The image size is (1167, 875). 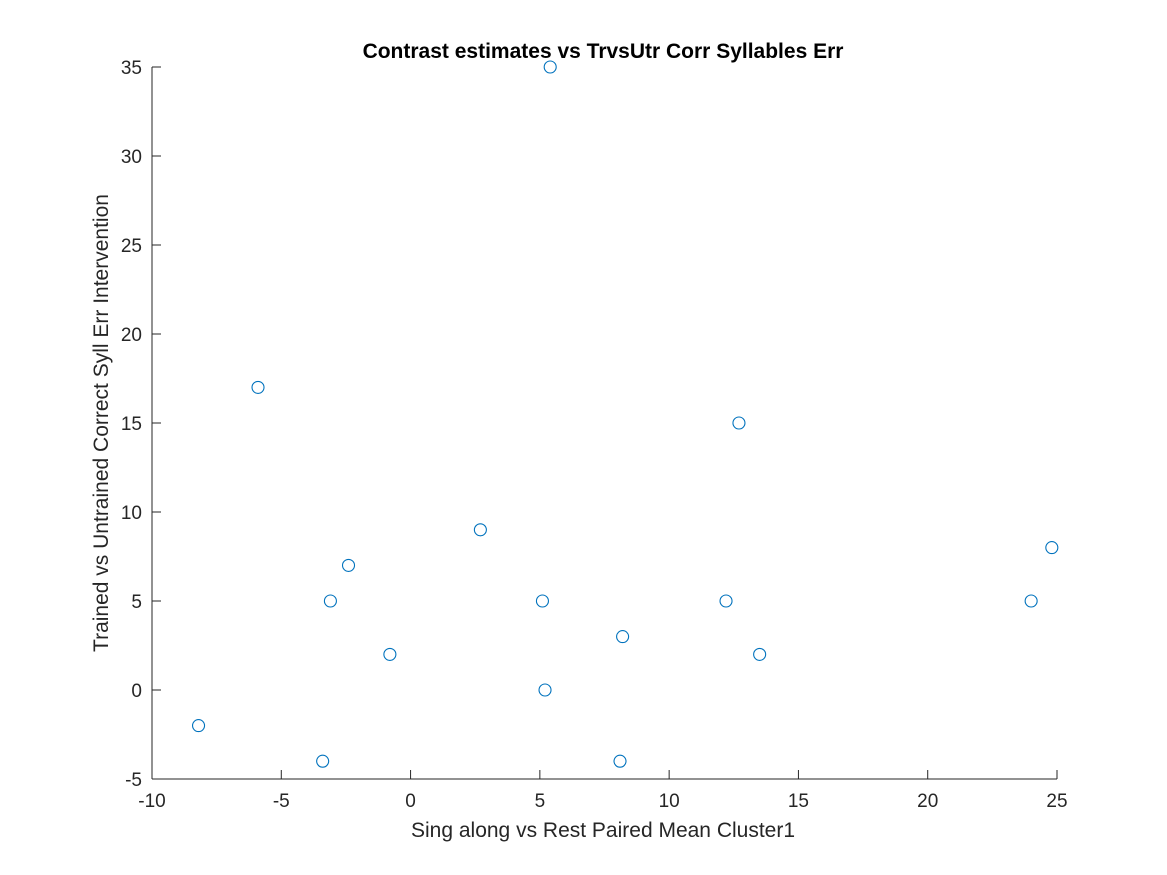 I want to click on y-tick-label: 30, so click(x=131, y=157).